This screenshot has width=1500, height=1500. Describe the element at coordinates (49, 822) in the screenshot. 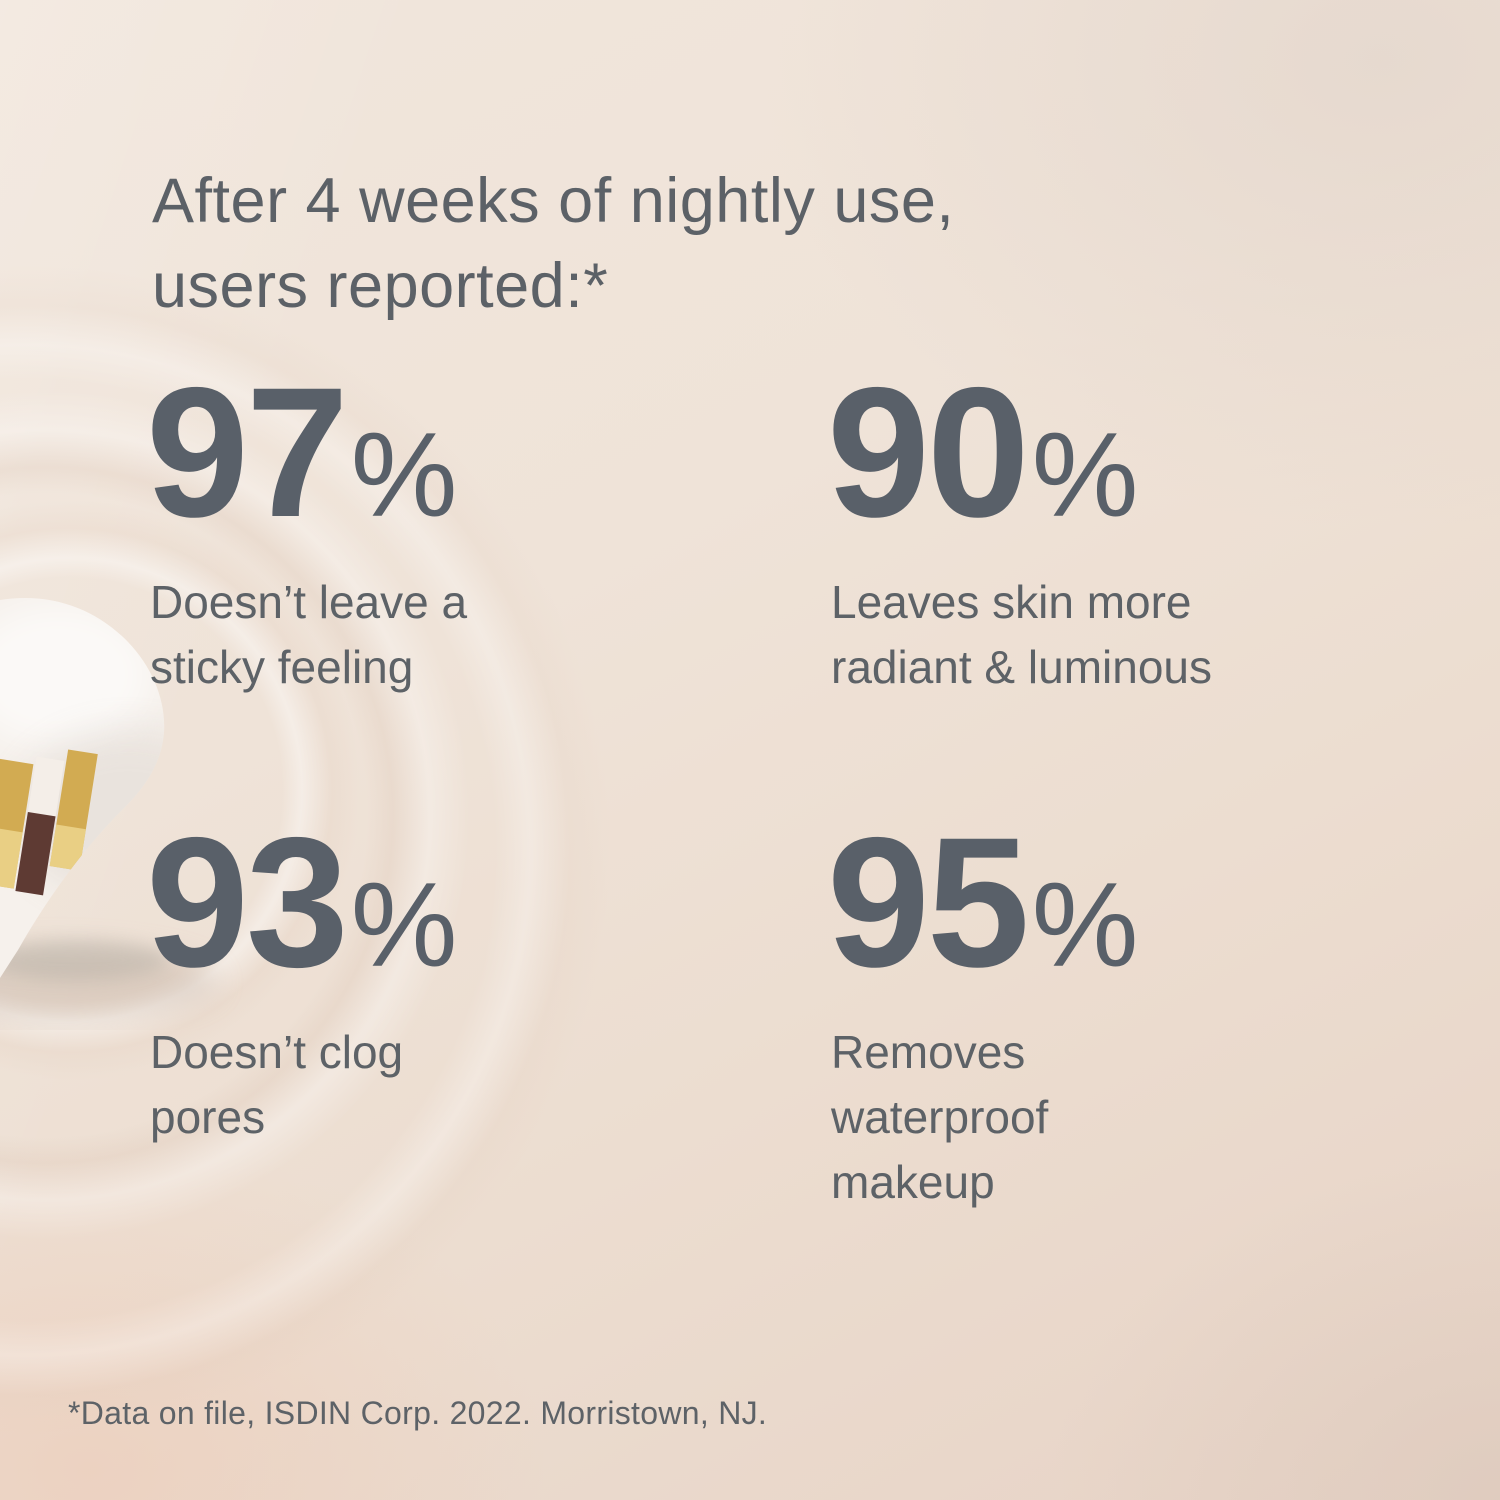

I see `tube-stripe-band` at that location.